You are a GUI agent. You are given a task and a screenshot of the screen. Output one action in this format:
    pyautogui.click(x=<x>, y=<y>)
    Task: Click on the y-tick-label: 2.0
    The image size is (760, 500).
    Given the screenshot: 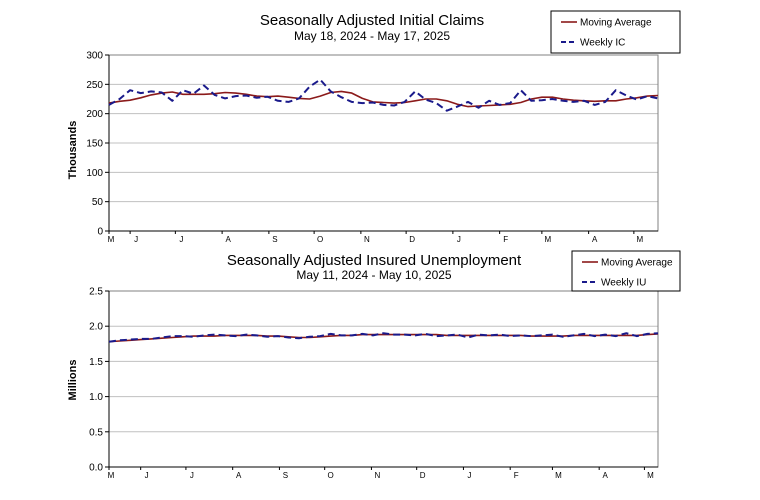 What is the action you would take?
    pyautogui.click(x=96, y=327)
    